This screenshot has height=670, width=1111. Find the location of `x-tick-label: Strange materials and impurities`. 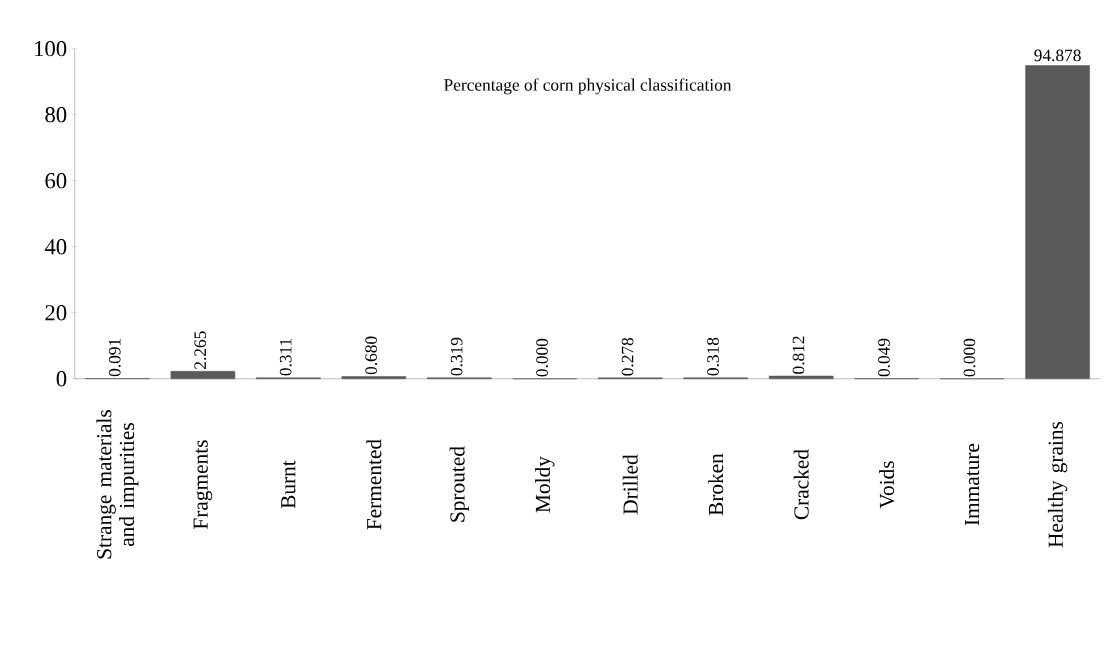

x-tick-label: Strange materials and impurities is located at coordinates (117, 484).